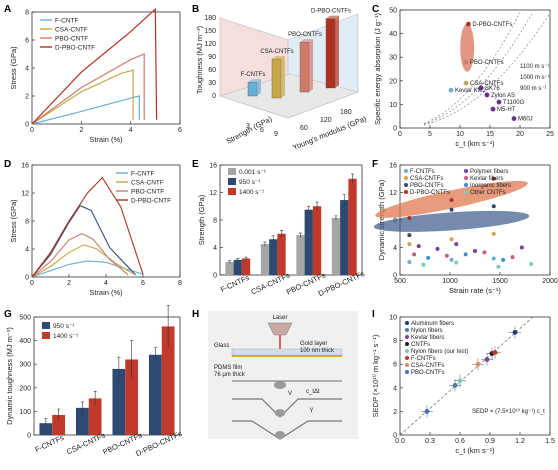 This screenshot has height=470, width=558. What do you see at coordinates (213, 166) in the screenshot?
I see `y-tick-label: 16` at bounding box center [213, 166].